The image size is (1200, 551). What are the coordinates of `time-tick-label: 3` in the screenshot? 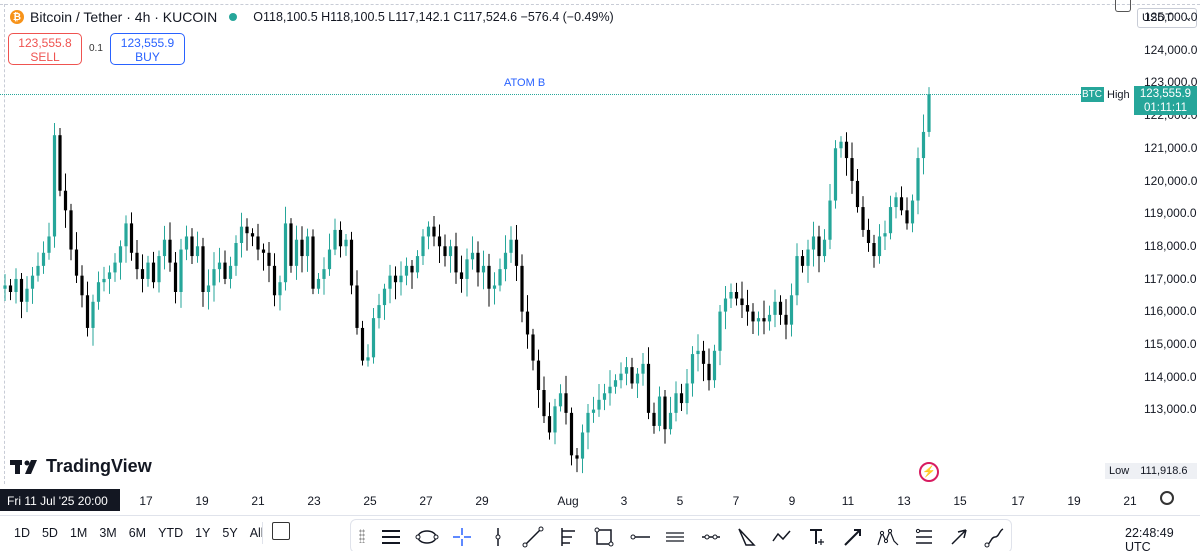 It's located at (624, 501).